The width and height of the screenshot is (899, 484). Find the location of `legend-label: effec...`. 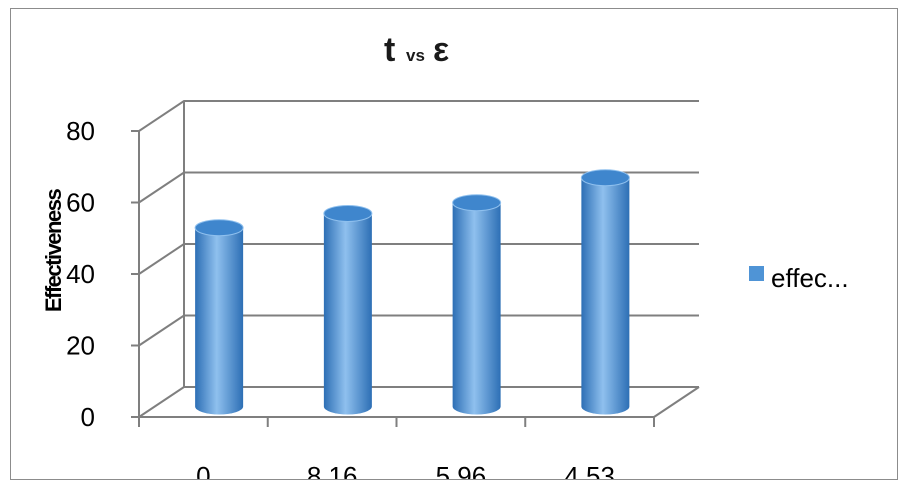

legend-label: effec... is located at coordinates (810, 278).